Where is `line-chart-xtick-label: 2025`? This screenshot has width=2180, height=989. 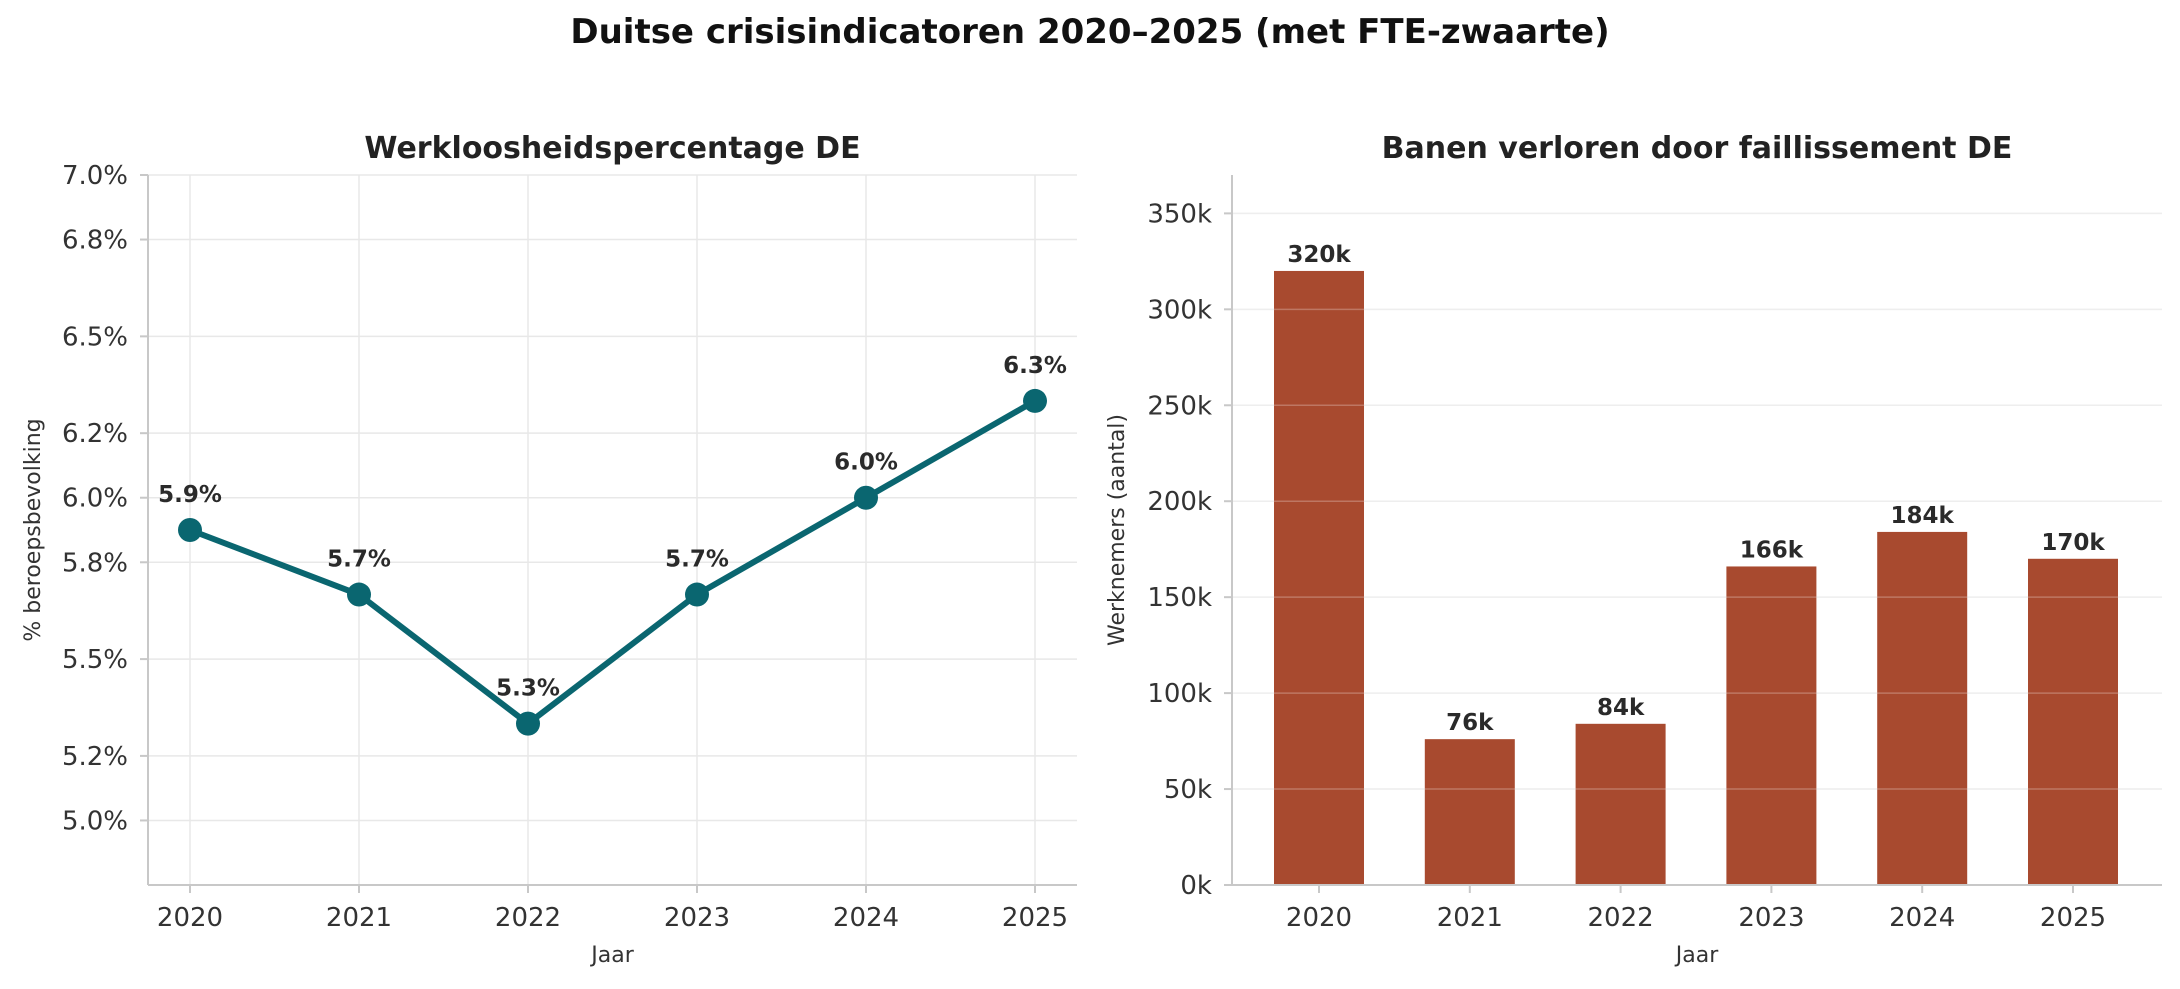 line-chart-xtick-label: 2025 is located at coordinates (1035, 918).